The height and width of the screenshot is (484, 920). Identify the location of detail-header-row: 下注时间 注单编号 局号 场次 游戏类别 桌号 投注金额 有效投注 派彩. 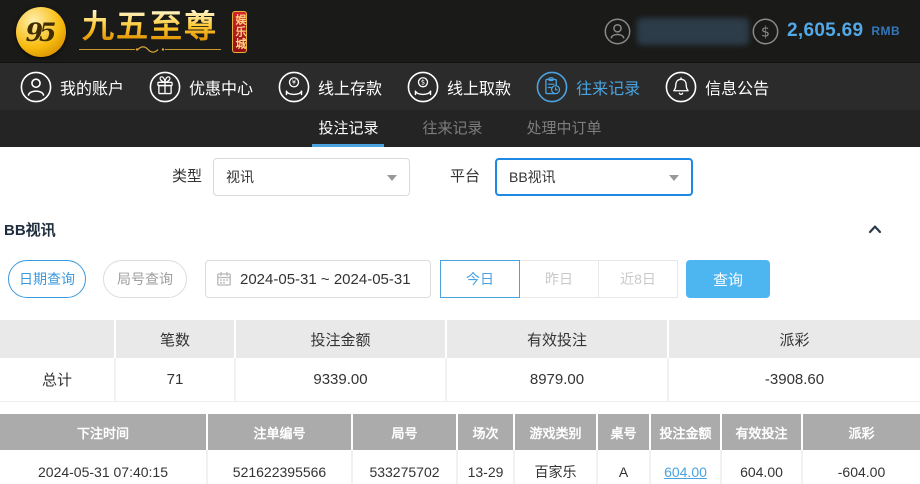
(460, 432).